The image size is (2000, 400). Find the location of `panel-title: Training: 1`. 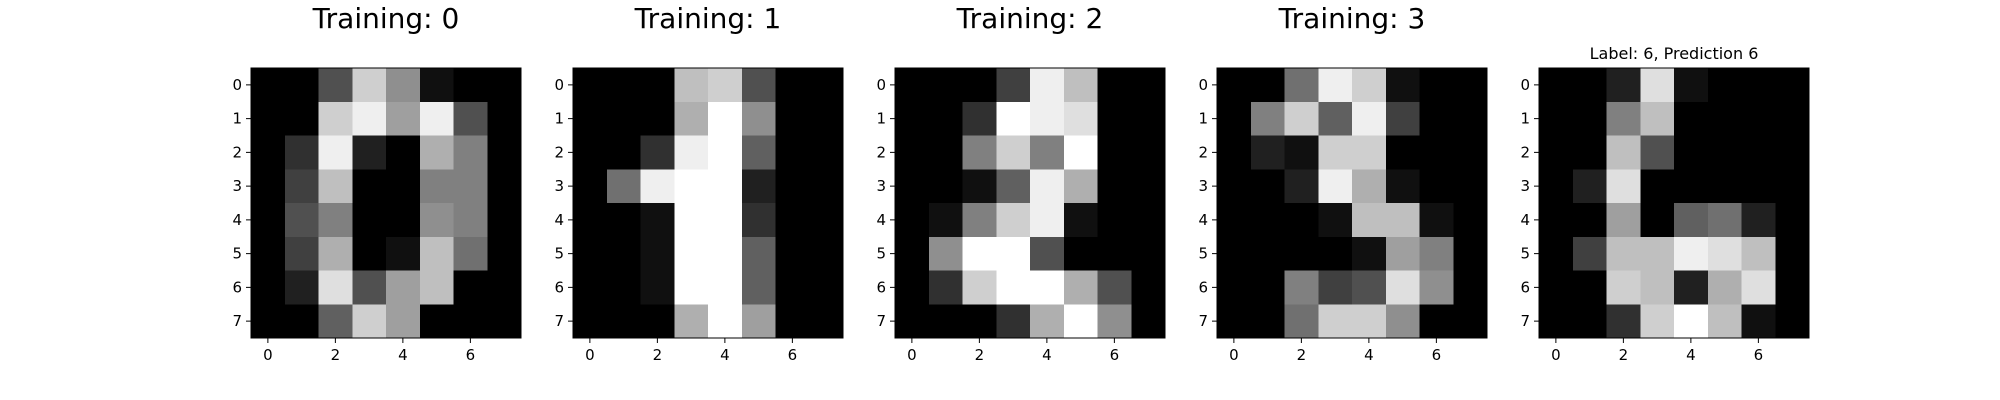

panel-title: Training: 1 is located at coordinates (708, 18).